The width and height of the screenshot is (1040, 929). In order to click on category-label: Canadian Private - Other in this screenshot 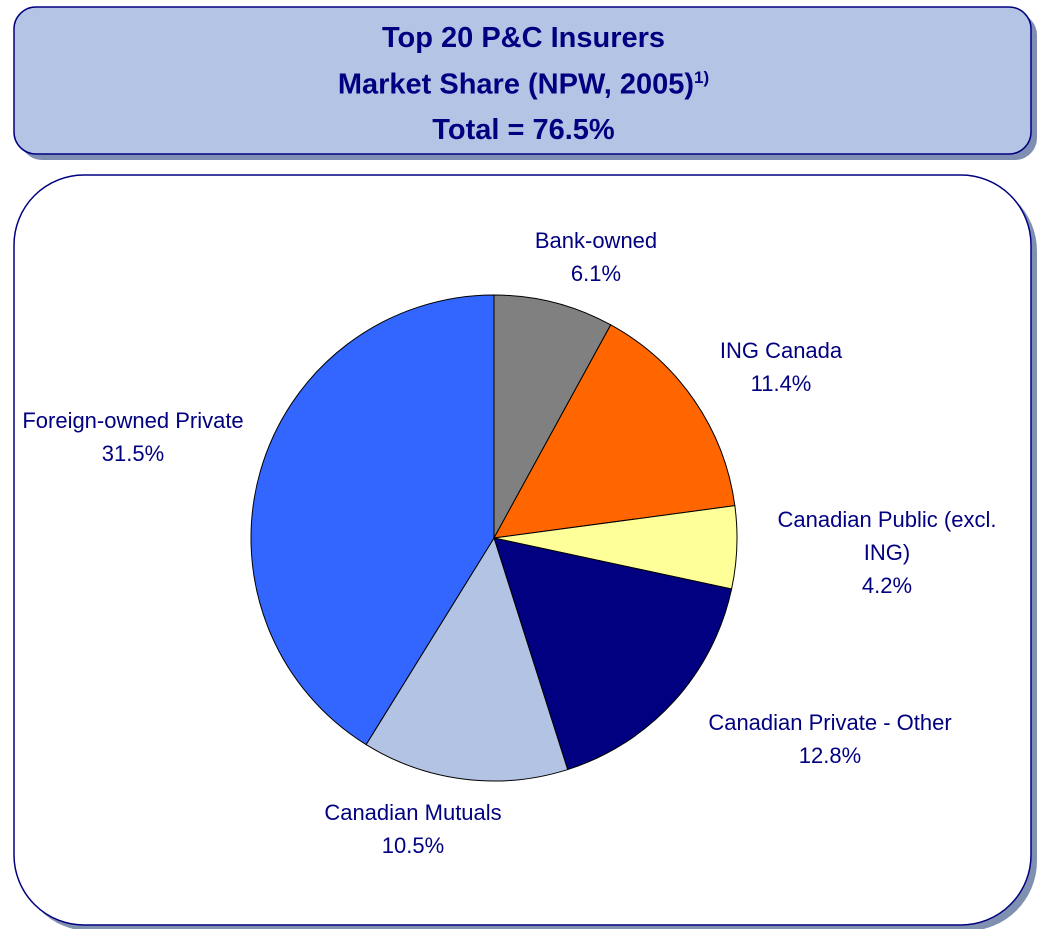, I will do `click(830, 722)`.